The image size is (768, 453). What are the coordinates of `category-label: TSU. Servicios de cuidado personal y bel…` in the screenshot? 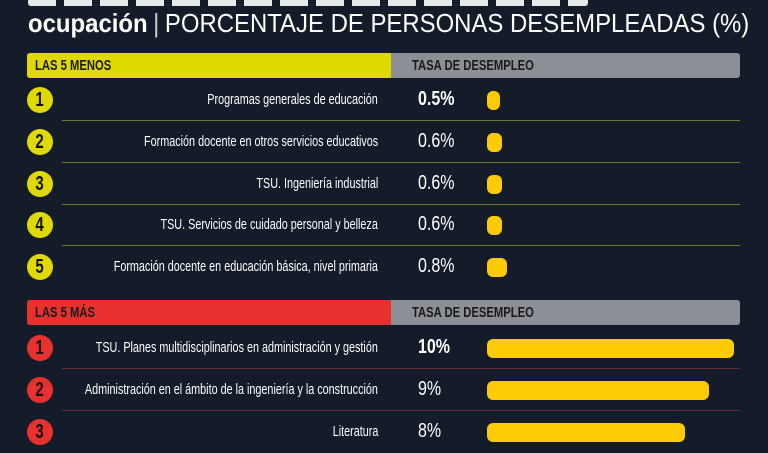 It's located at (269, 225).